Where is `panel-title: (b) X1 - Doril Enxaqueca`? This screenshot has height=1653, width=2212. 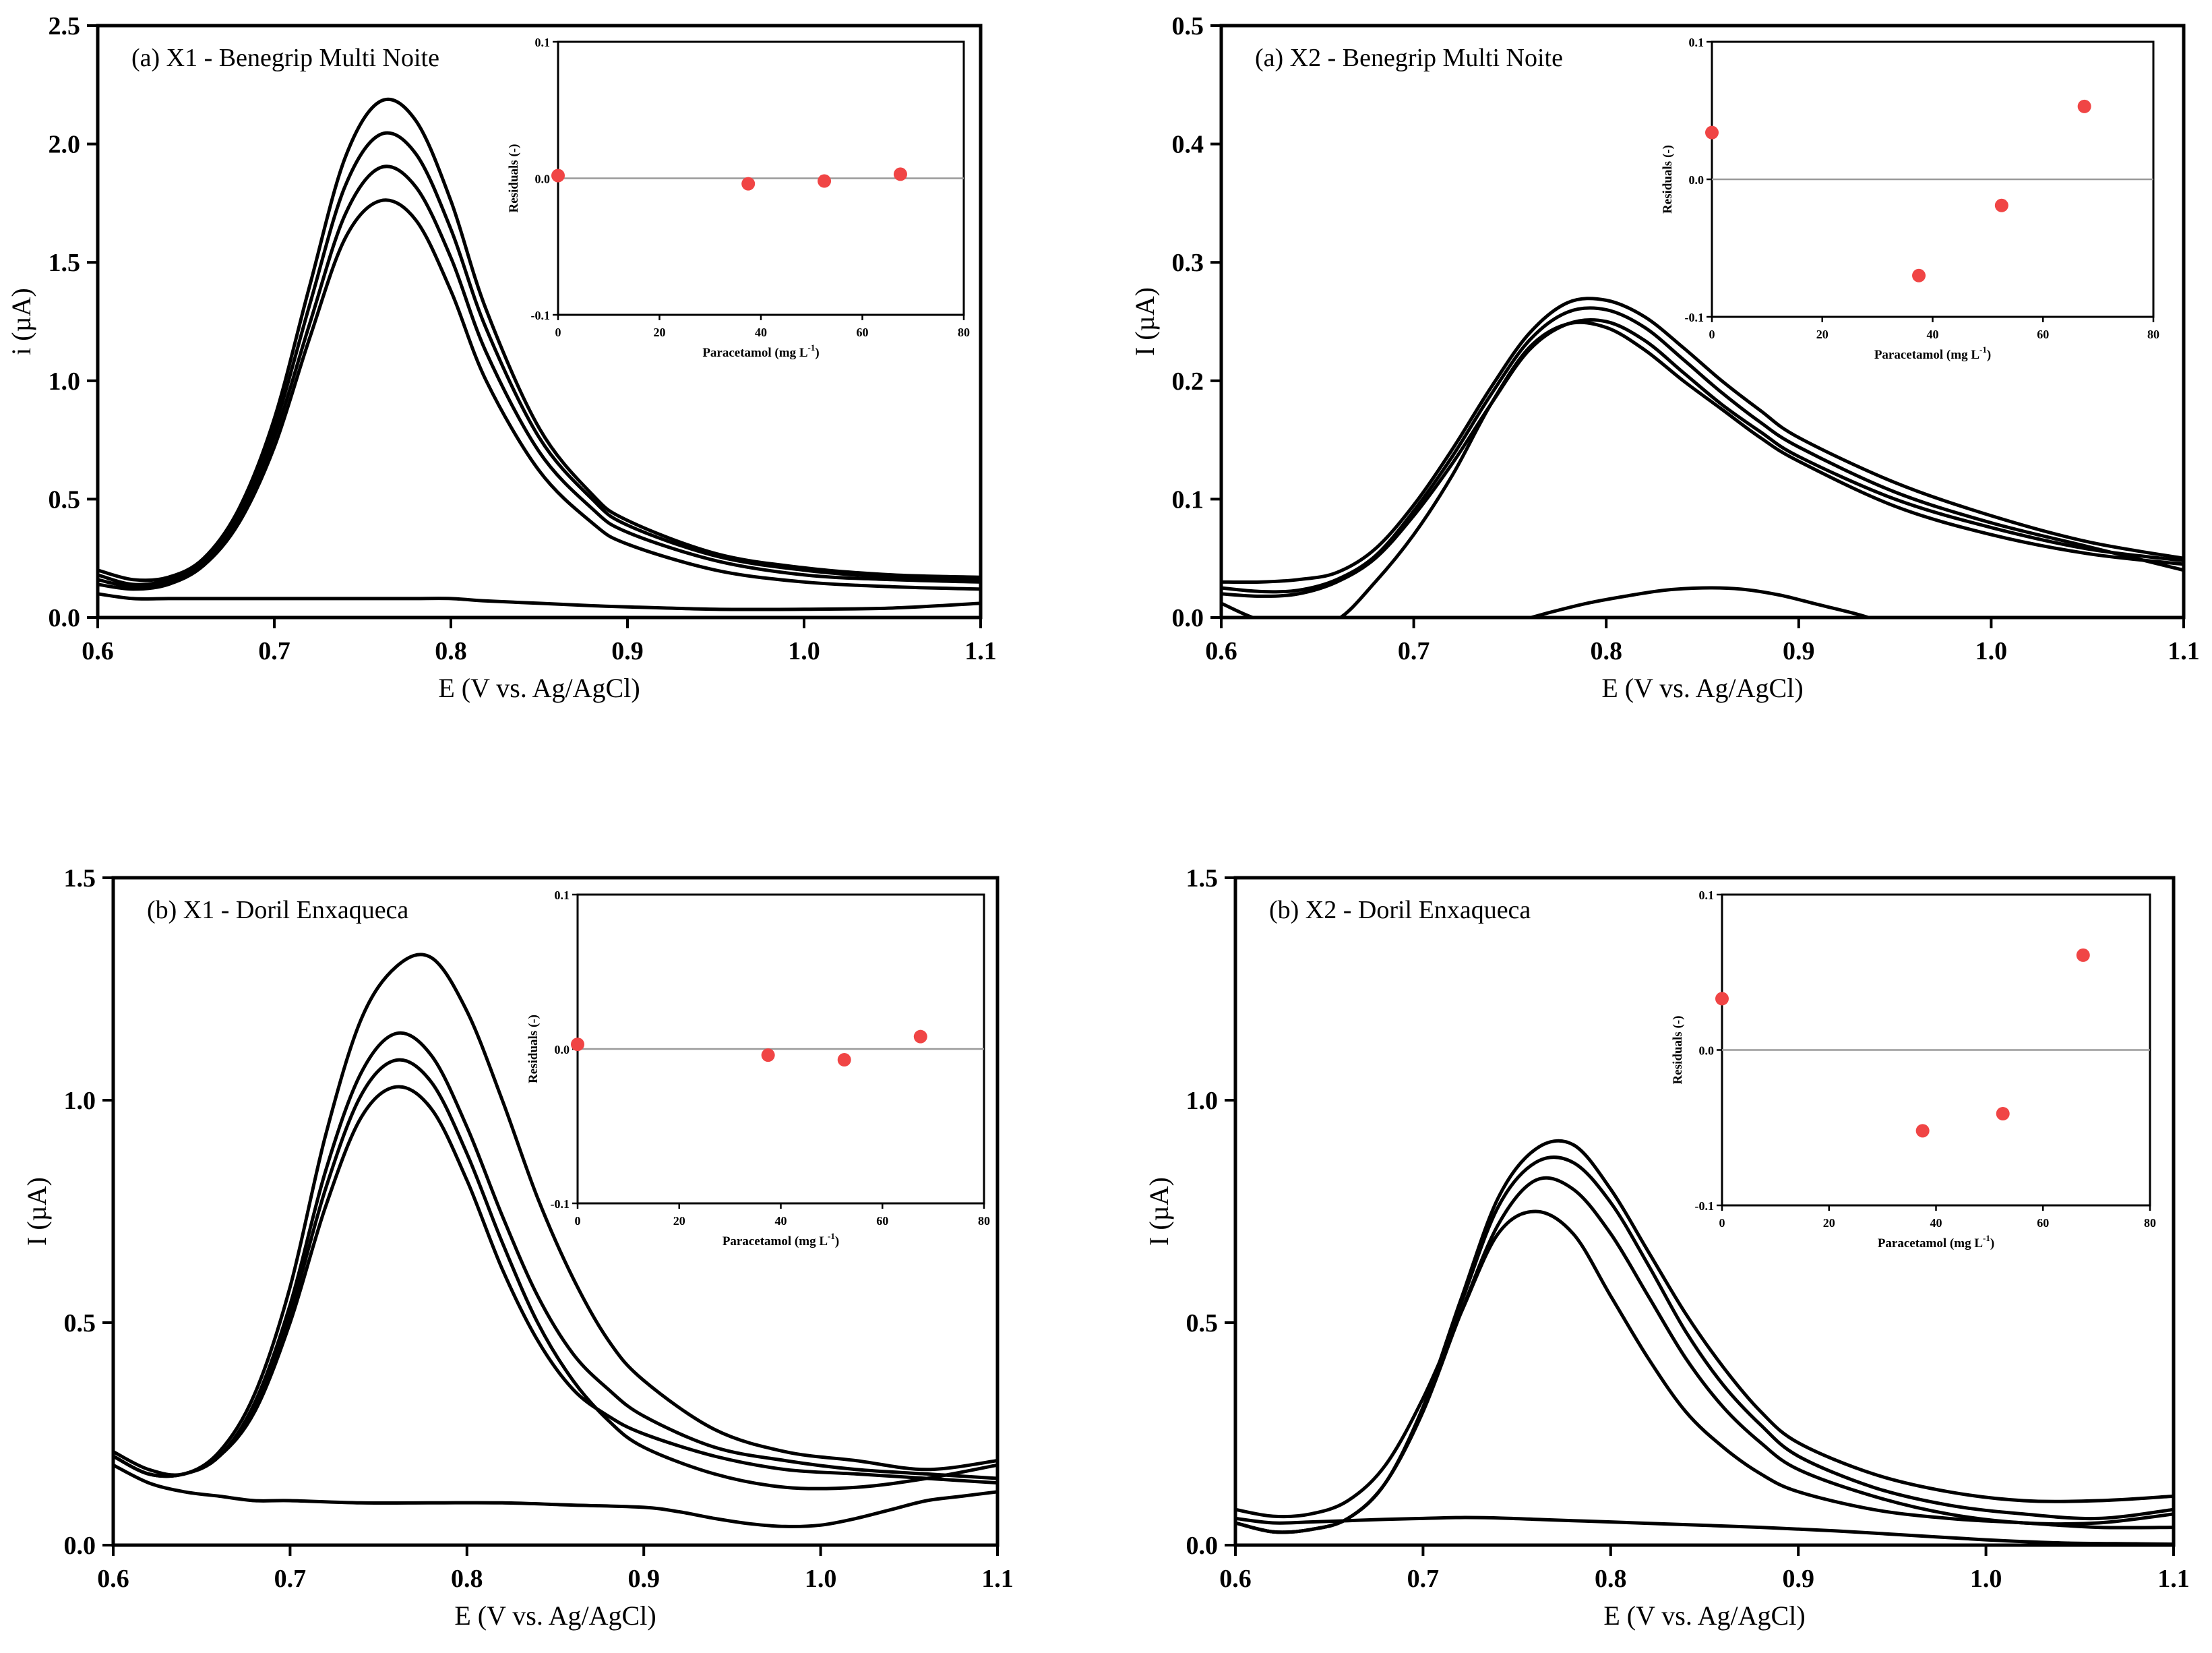
panel-title: (b) X1 - Doril Enxaqueca is located at coordinates (277, 910).